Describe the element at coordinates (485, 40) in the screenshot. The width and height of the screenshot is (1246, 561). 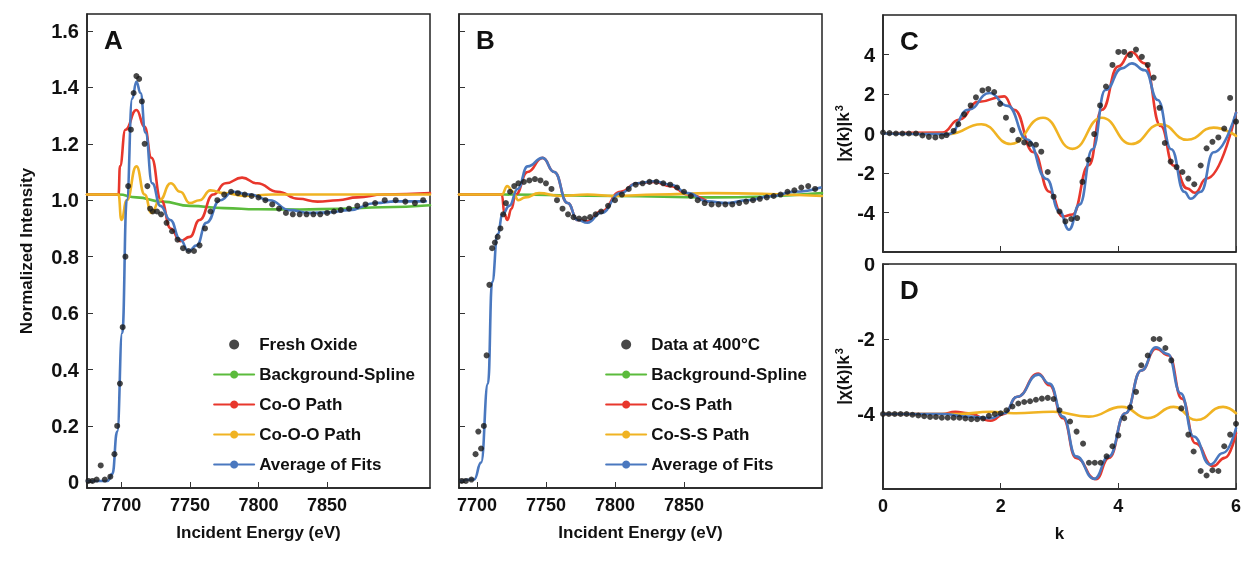
I see `chart-title: B` at that location.